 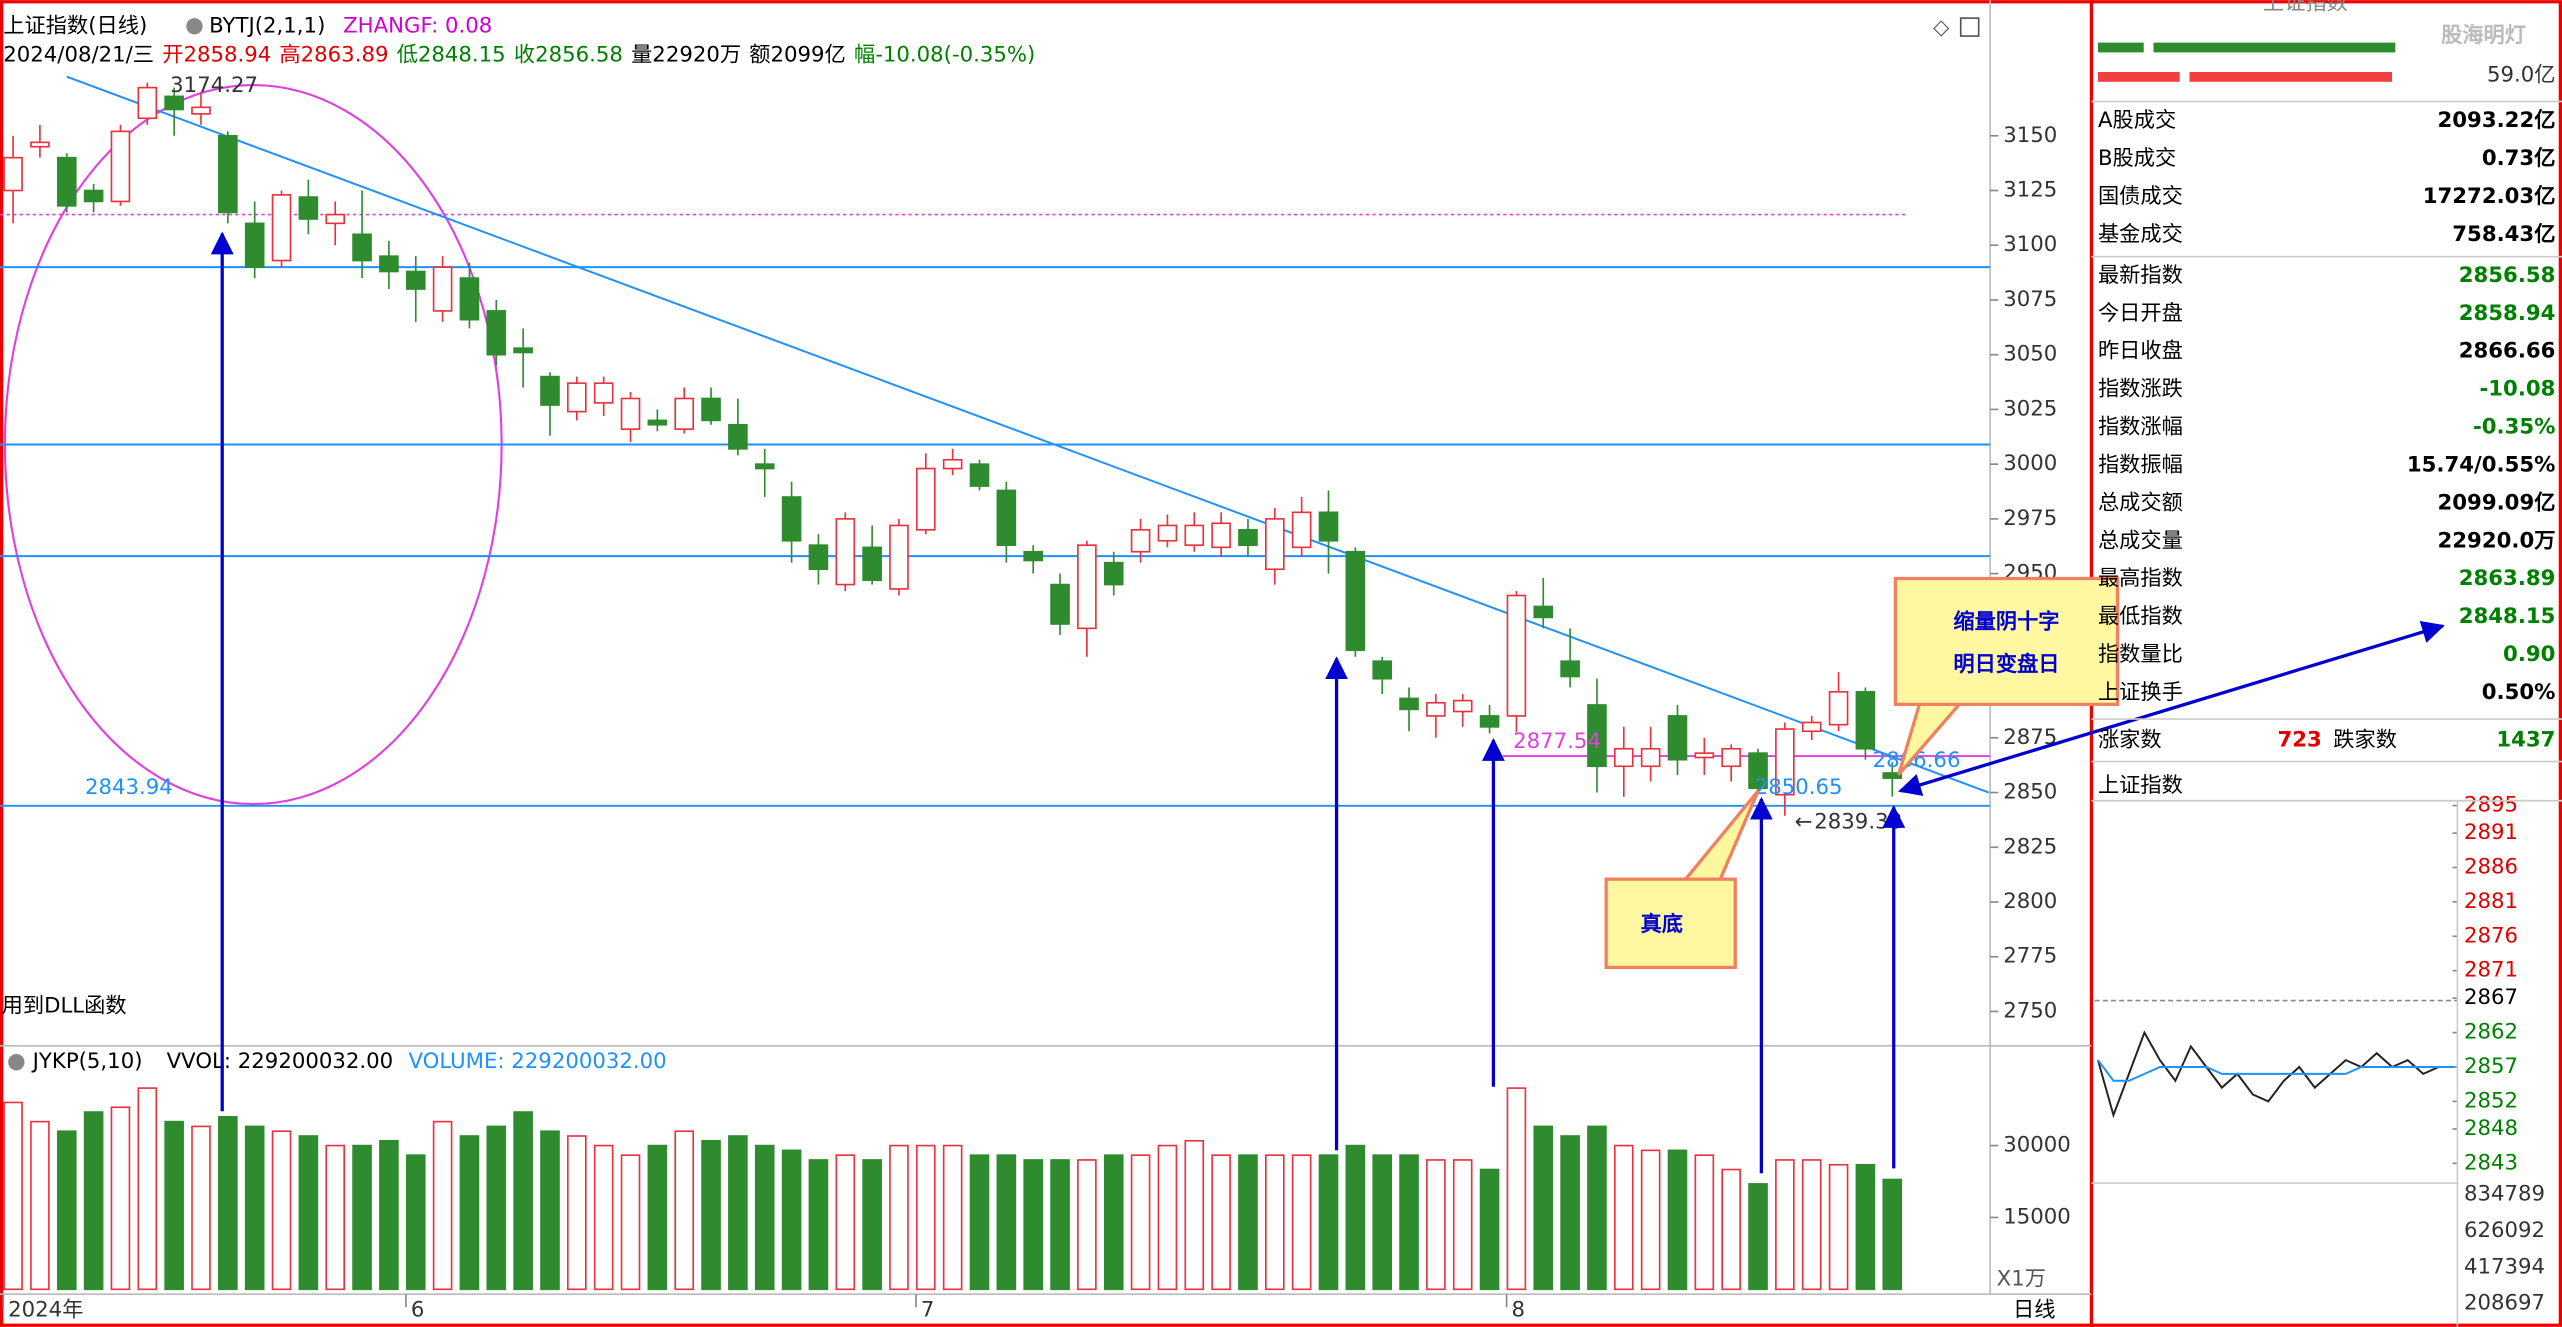 I want to click on volume-unit: X1万, so click(x=2021, y=1278).